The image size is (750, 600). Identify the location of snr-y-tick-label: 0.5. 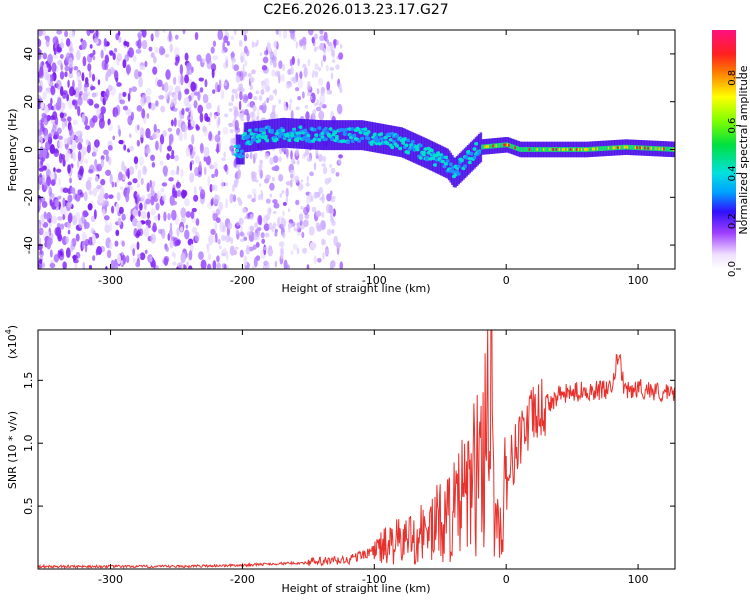
(28, 505).